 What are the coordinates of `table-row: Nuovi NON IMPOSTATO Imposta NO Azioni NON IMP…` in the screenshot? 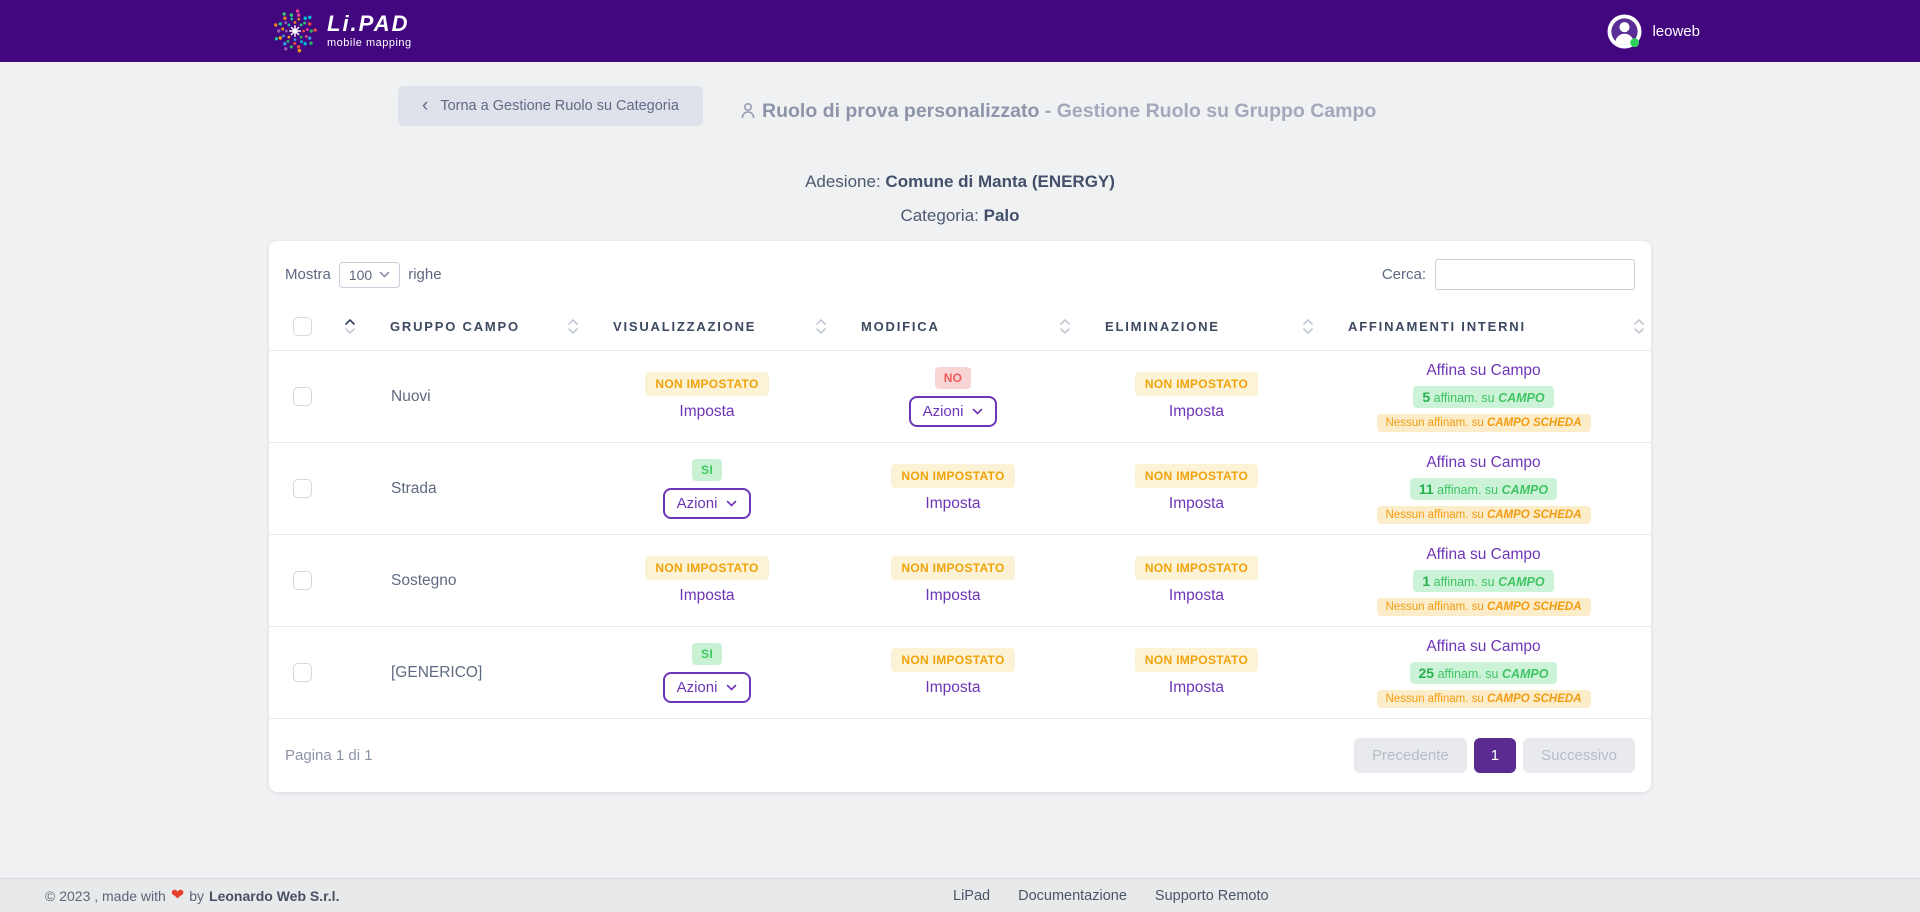 It's located at (960, 397).